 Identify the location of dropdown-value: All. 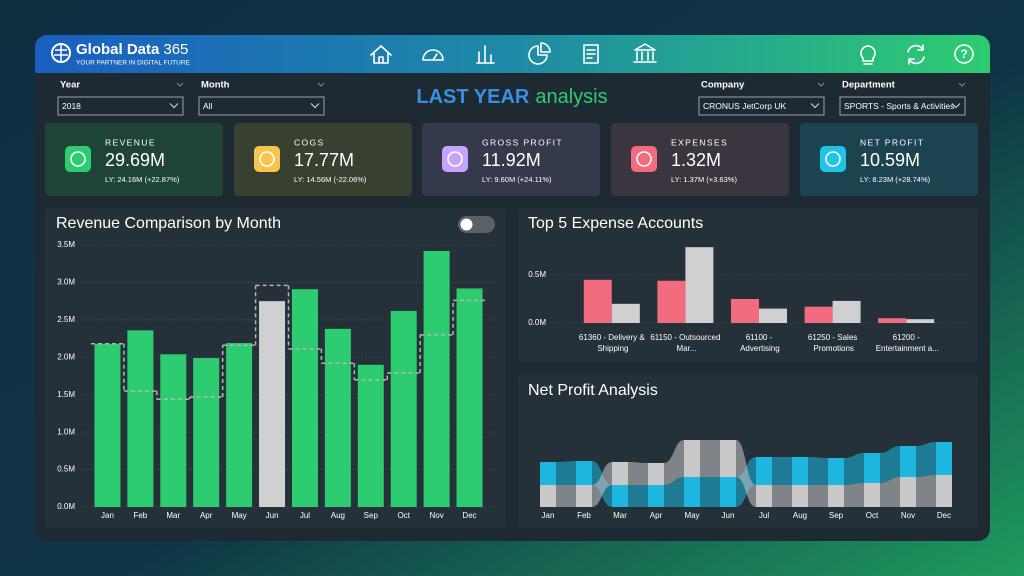
(208, 106).